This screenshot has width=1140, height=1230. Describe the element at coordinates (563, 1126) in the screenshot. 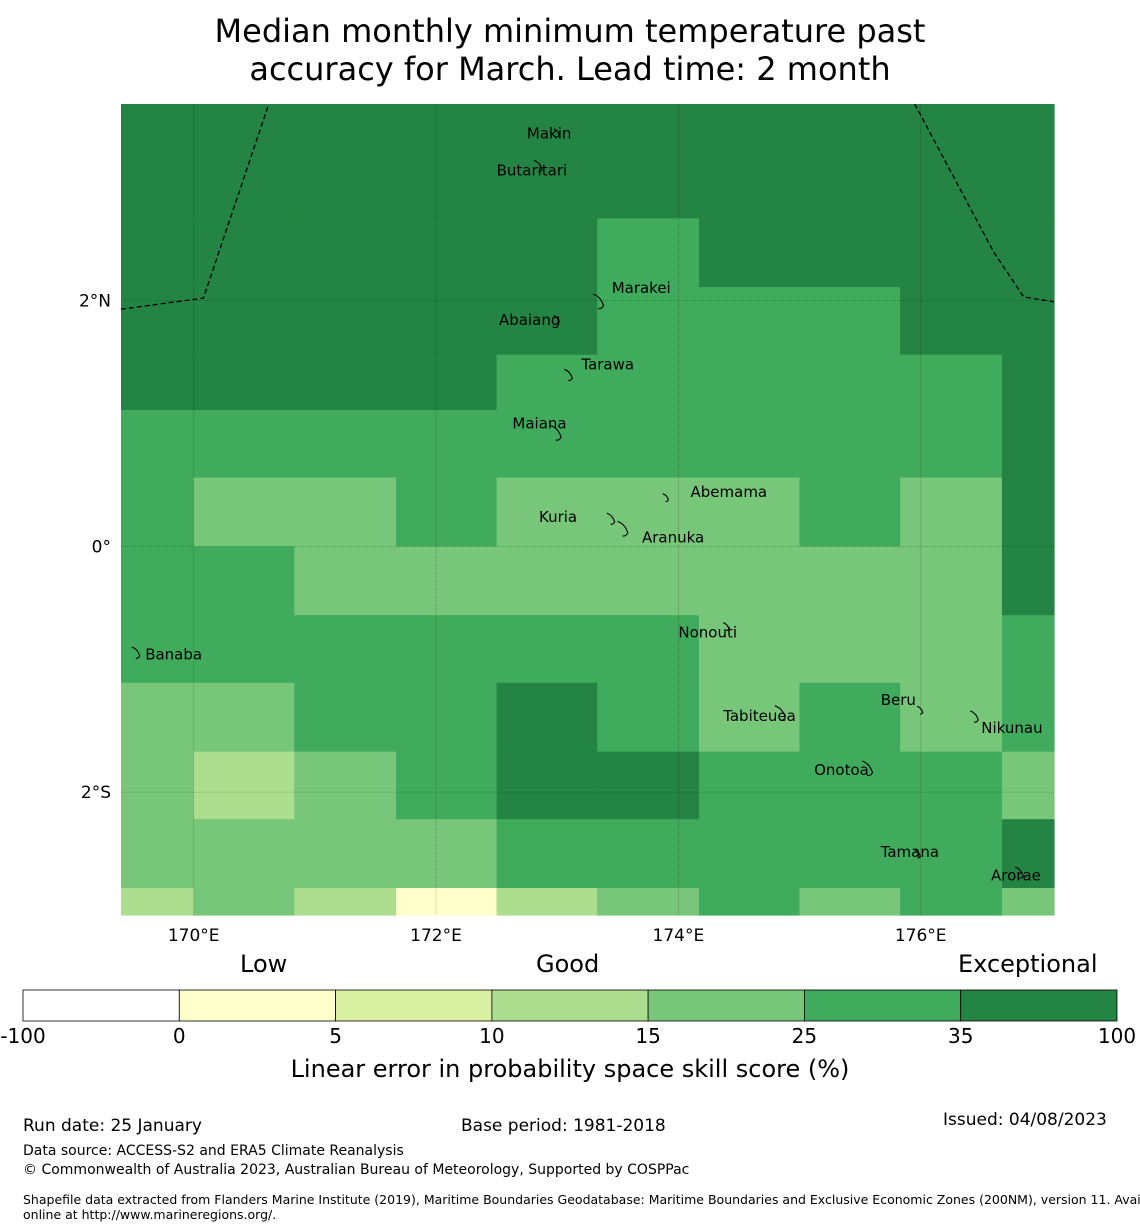

I see `base-period: Base period: 1981-2018` at that location.